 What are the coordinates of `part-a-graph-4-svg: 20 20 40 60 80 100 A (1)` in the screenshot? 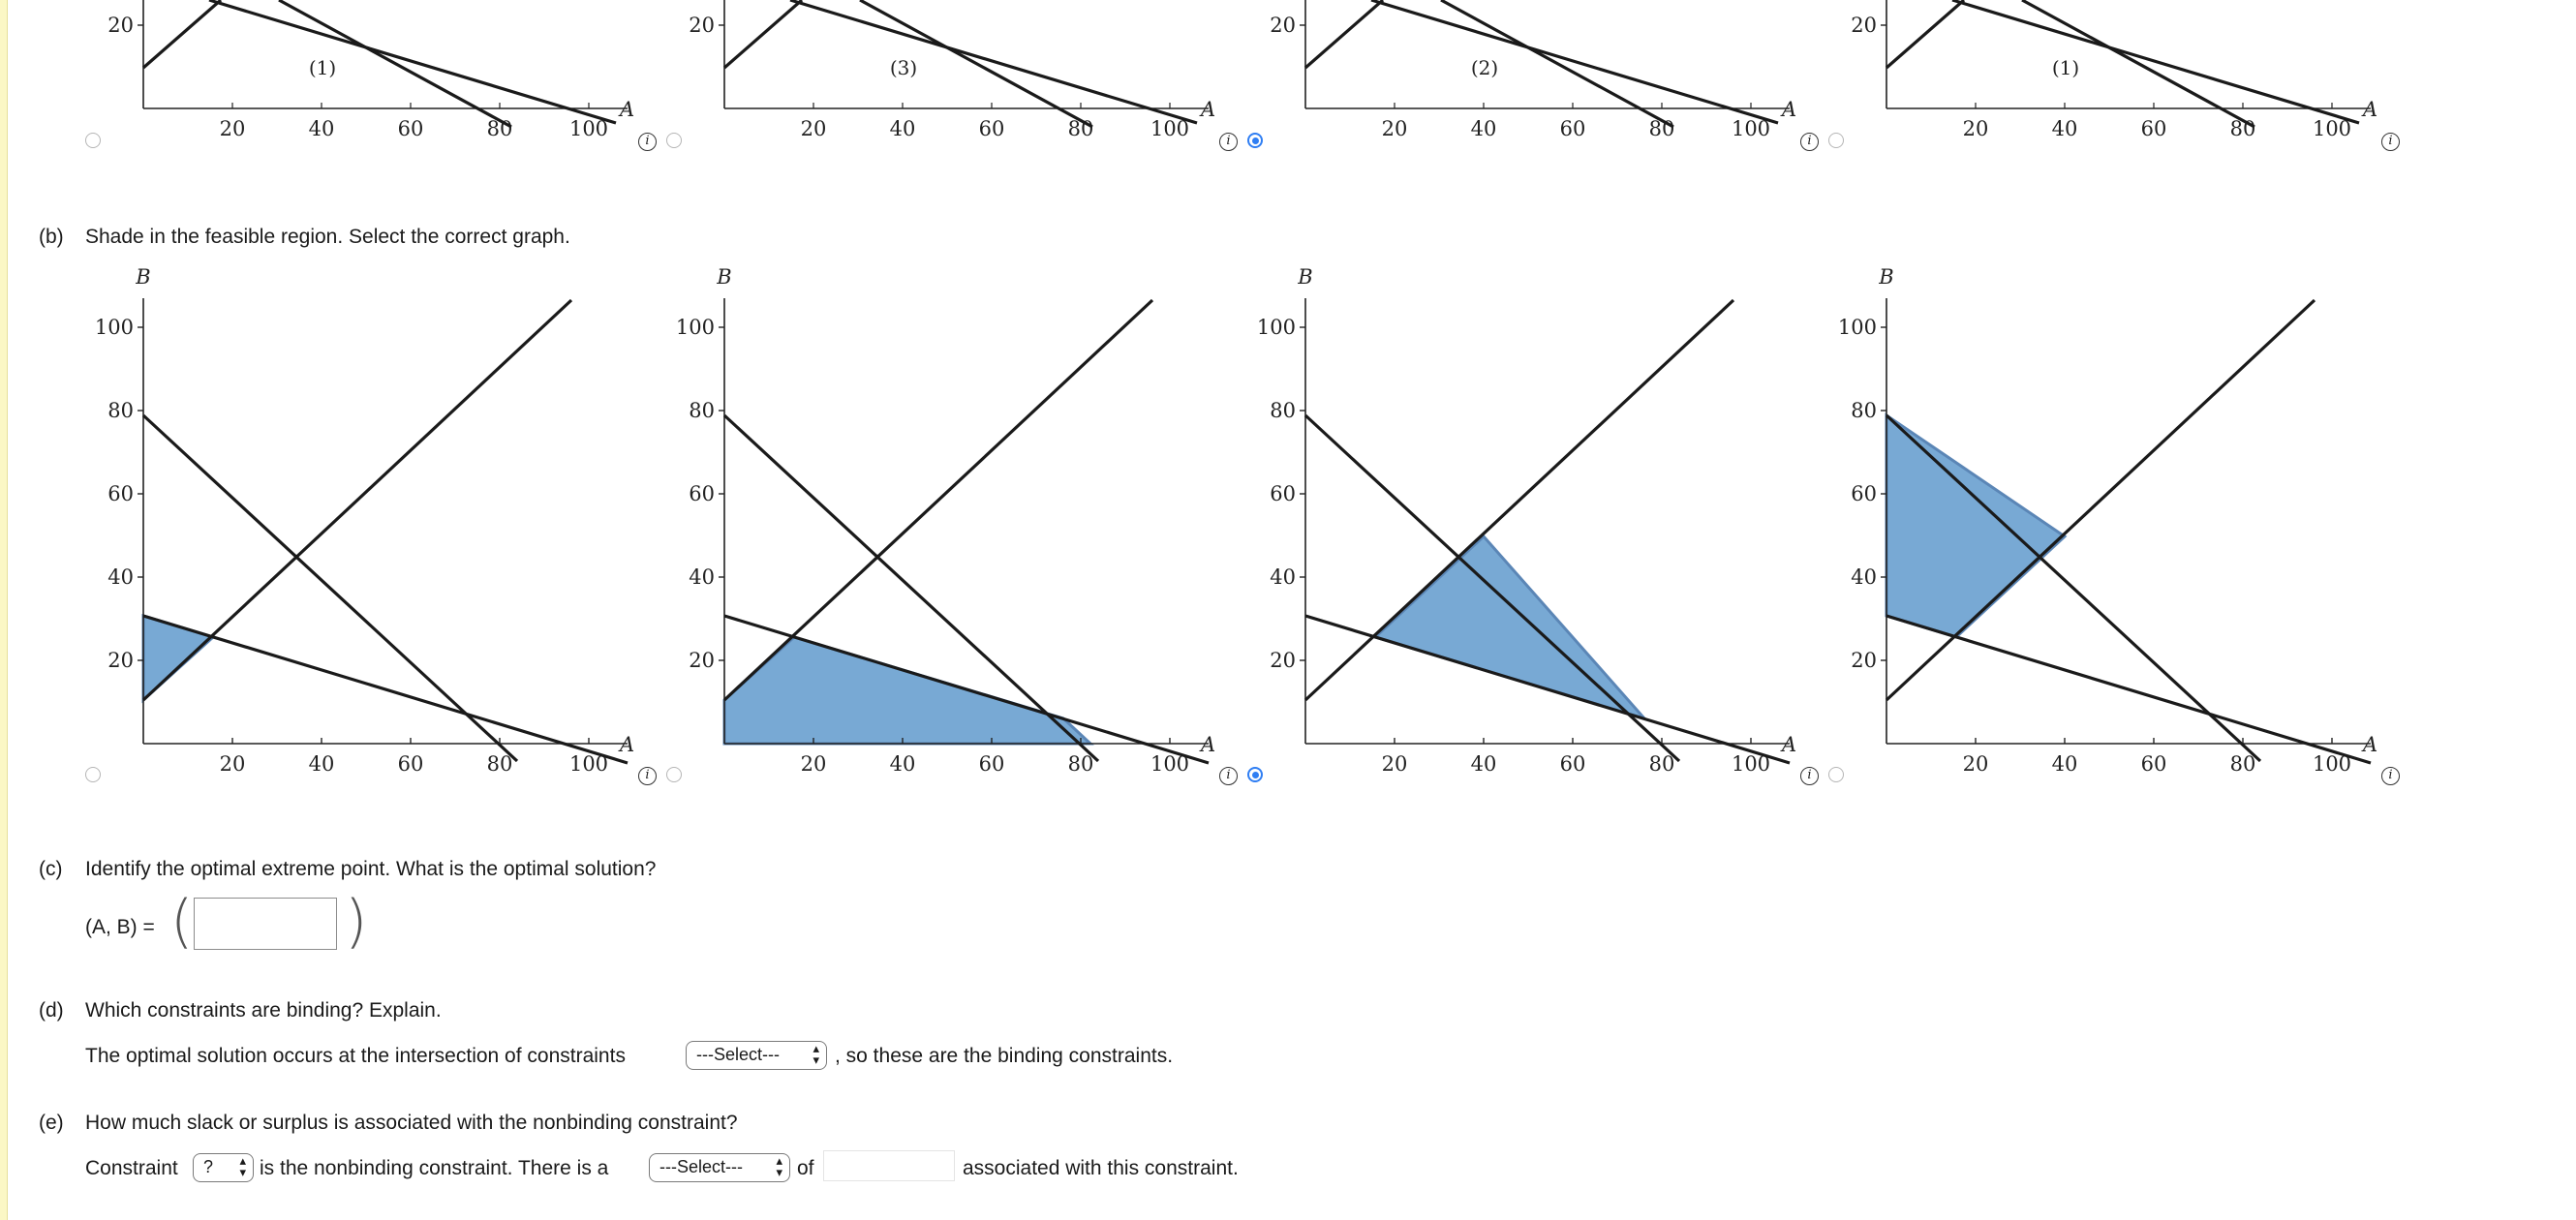 It's located at (2114, 70).